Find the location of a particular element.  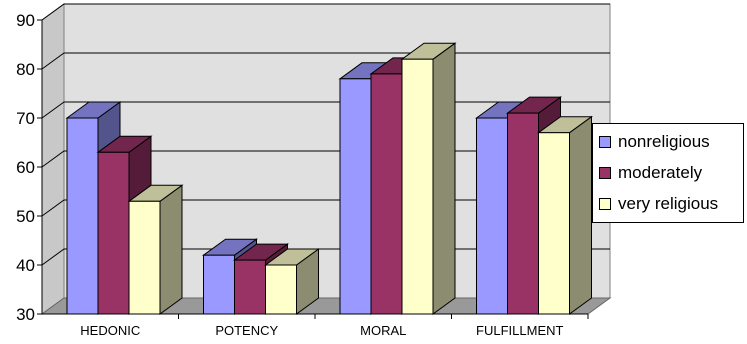

y-tick-label: 30 is located at coordinates (25, 314).